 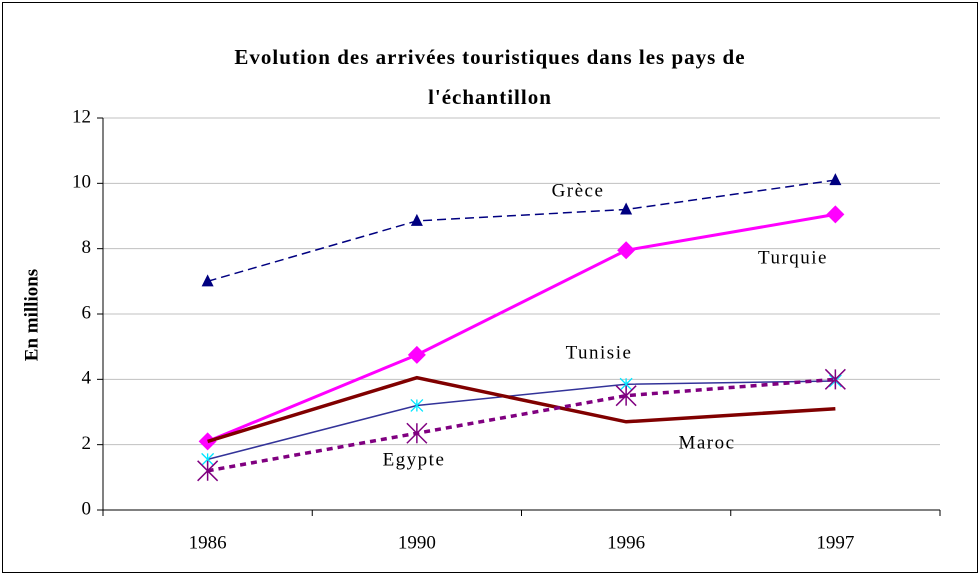 What do you see at coordinates (599, 352) in the screenshot?
I see `series-label: Tunisie` at bounding box center [599, 352].